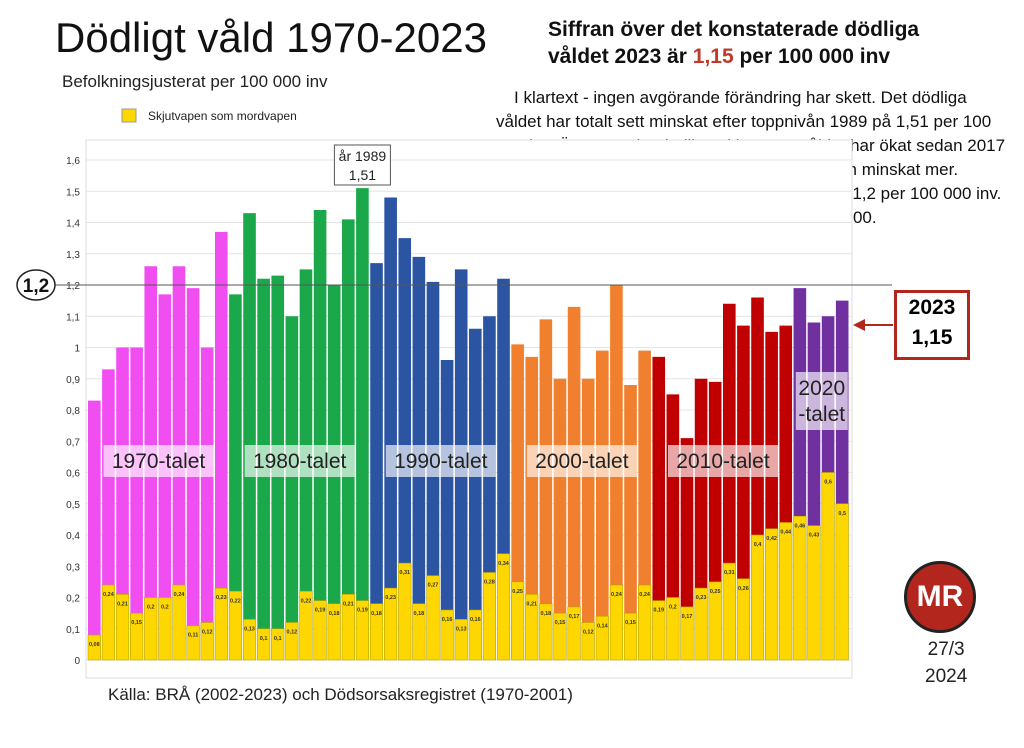 The image size is (1024, 748). I want to click on peak-annotation-value: 1,51, so click(362, 175).